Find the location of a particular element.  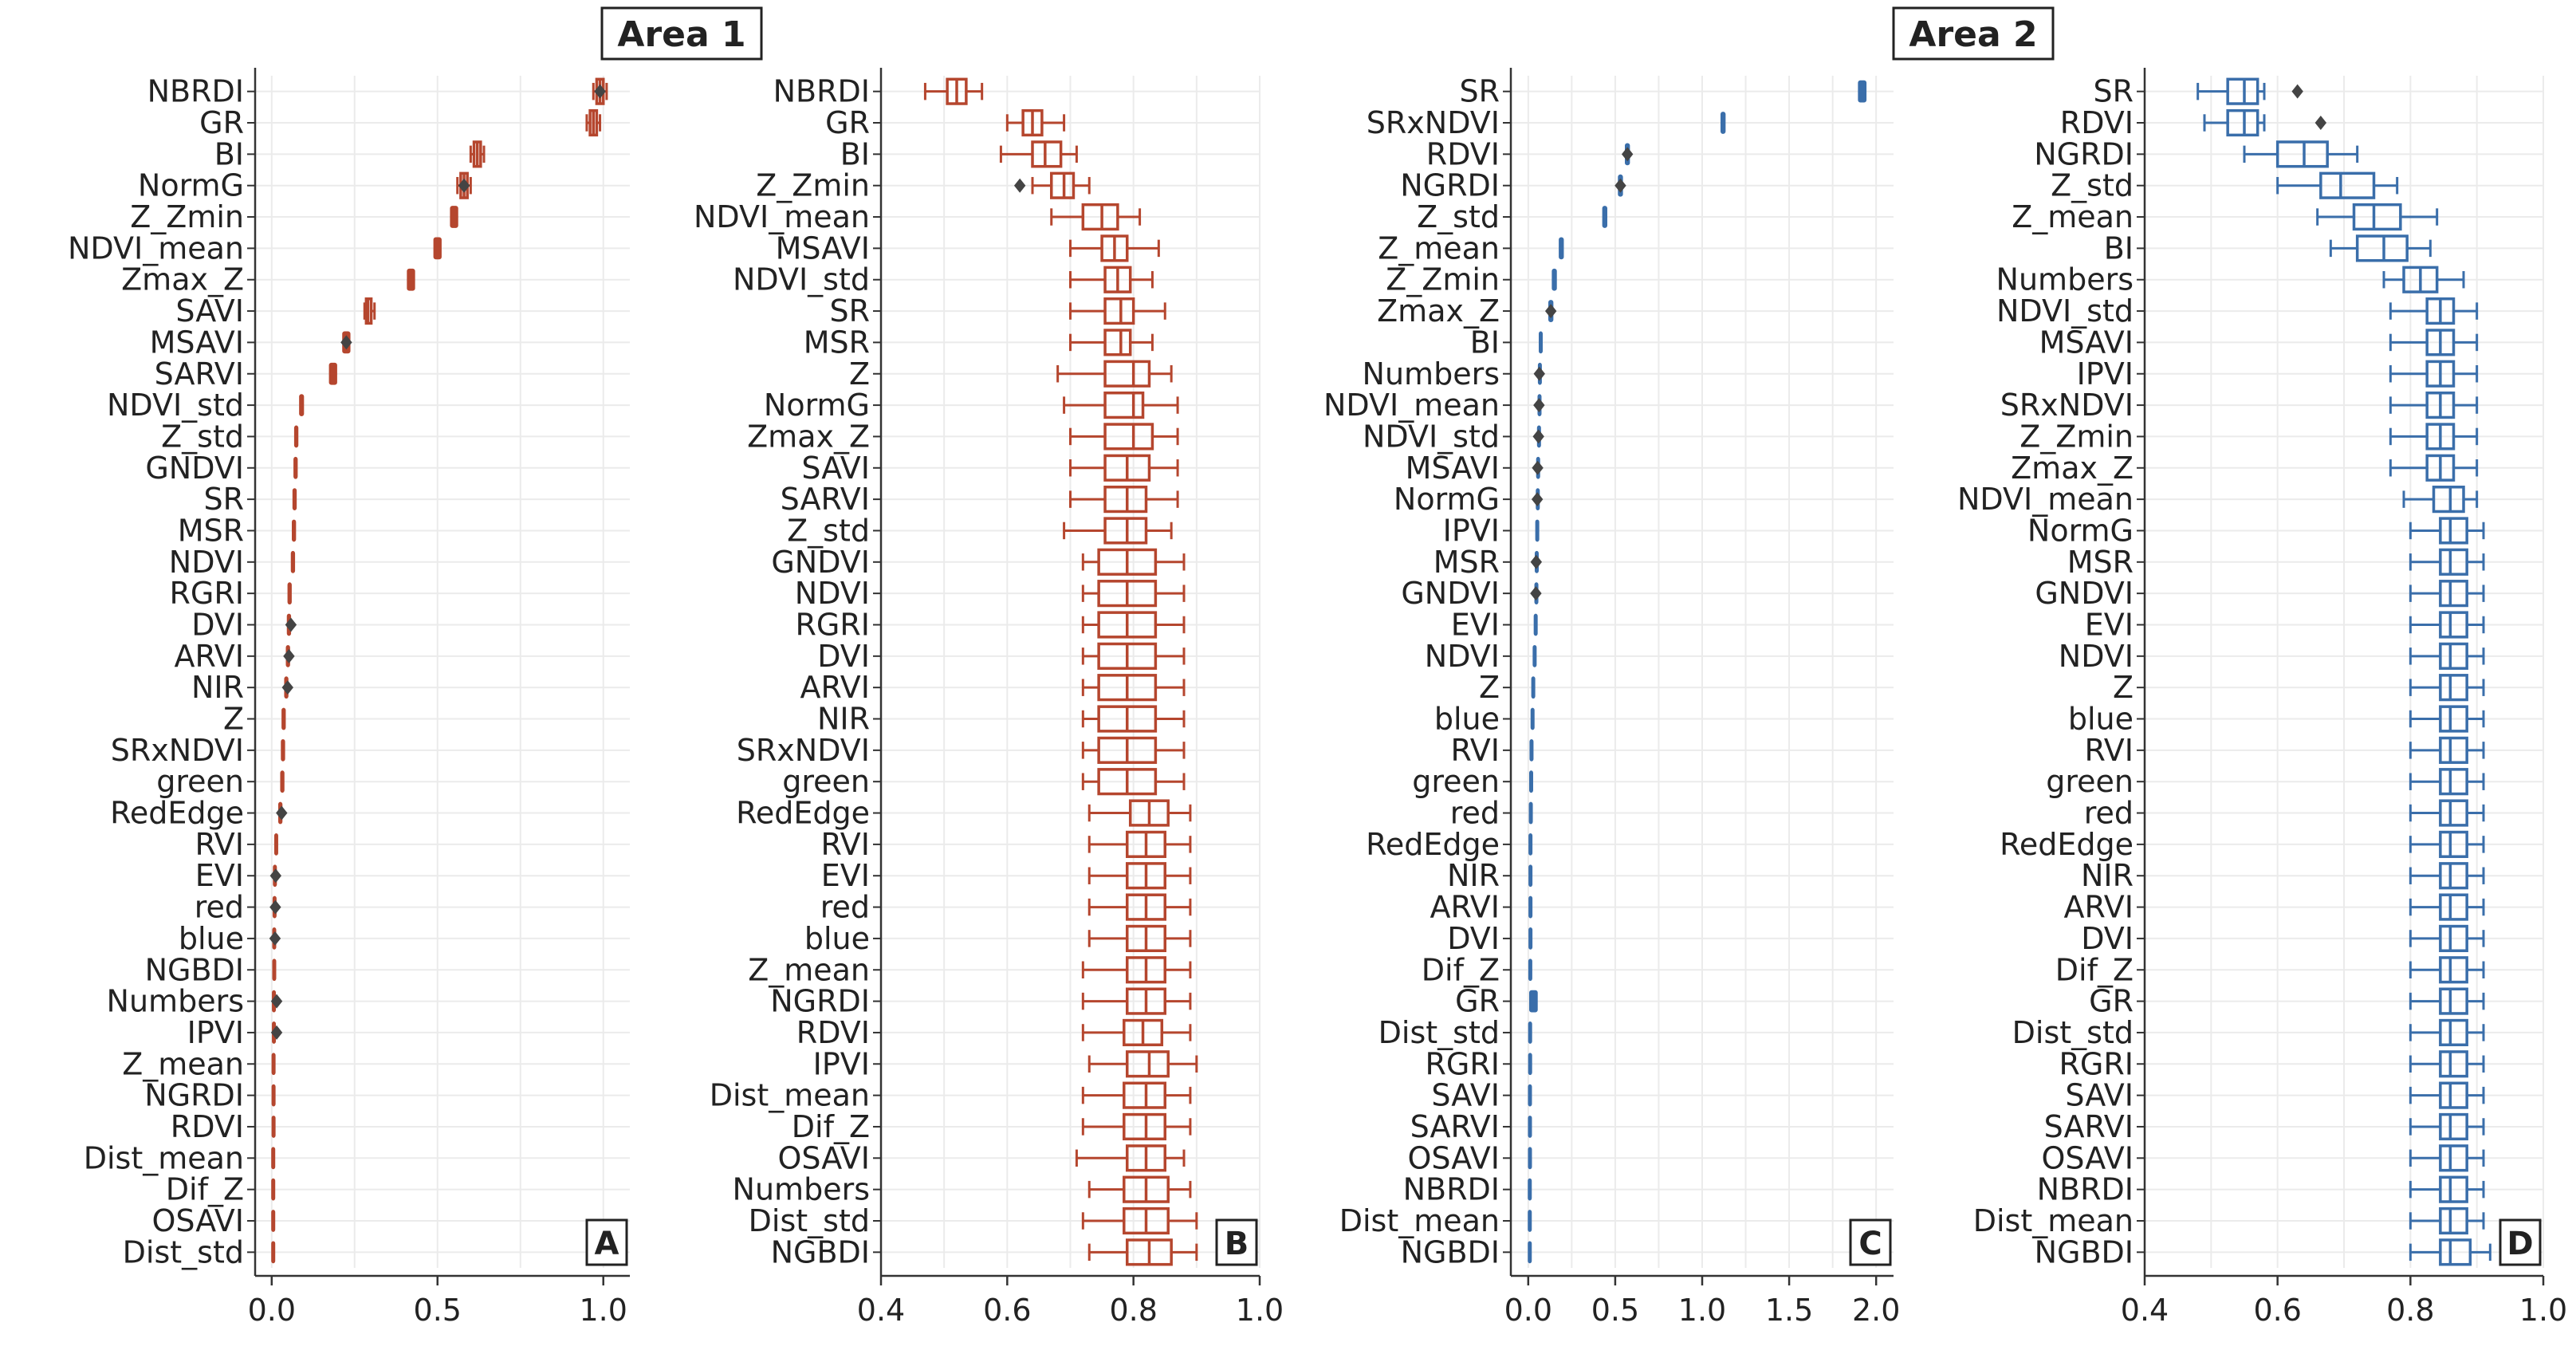

y-tick-label: NBRDI is located at coordinates (1452, 1189).